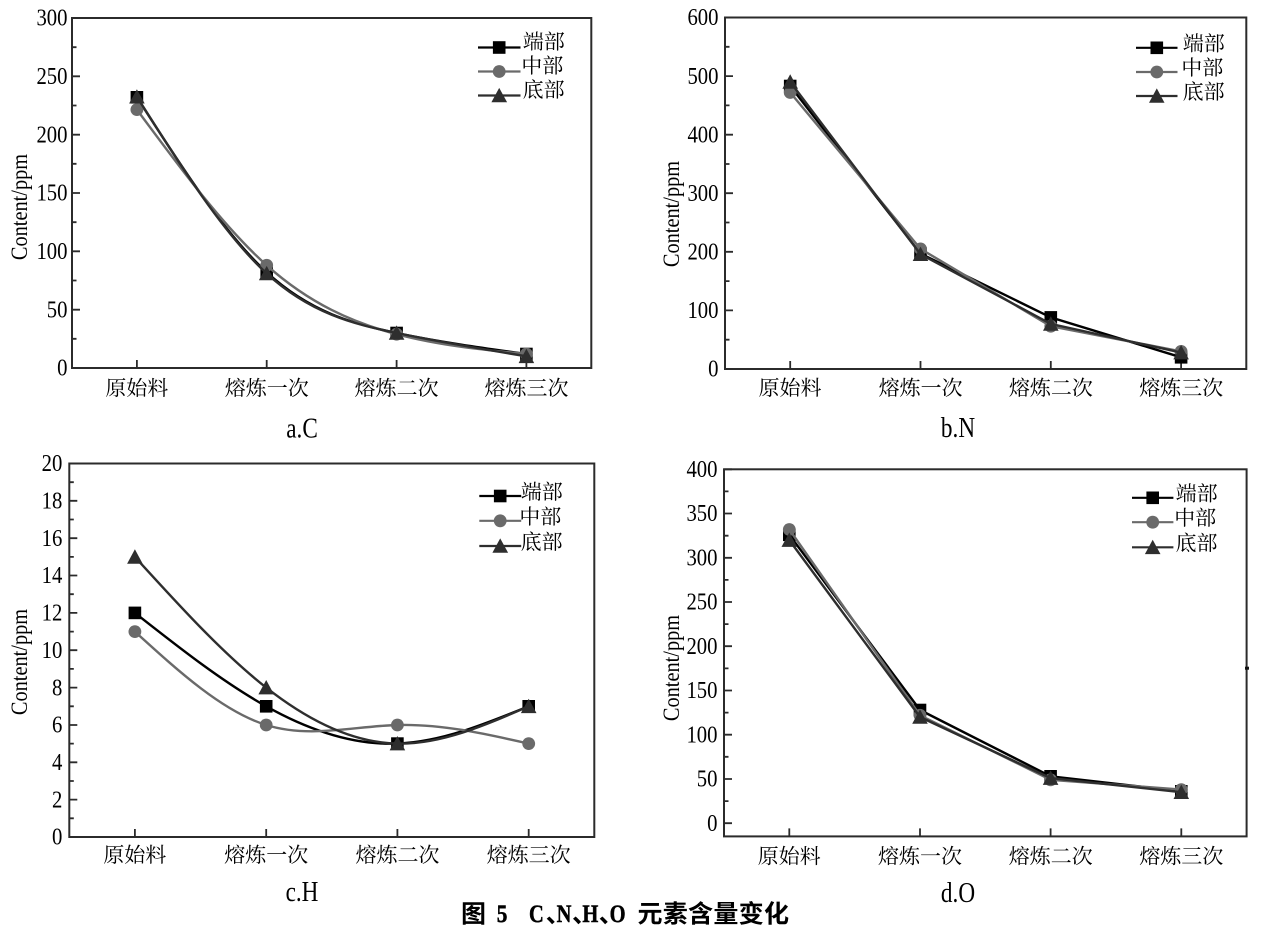  Describe the element at coordinates (958, 428) in the screenshot. I see `svg-text: b.N` at that location.